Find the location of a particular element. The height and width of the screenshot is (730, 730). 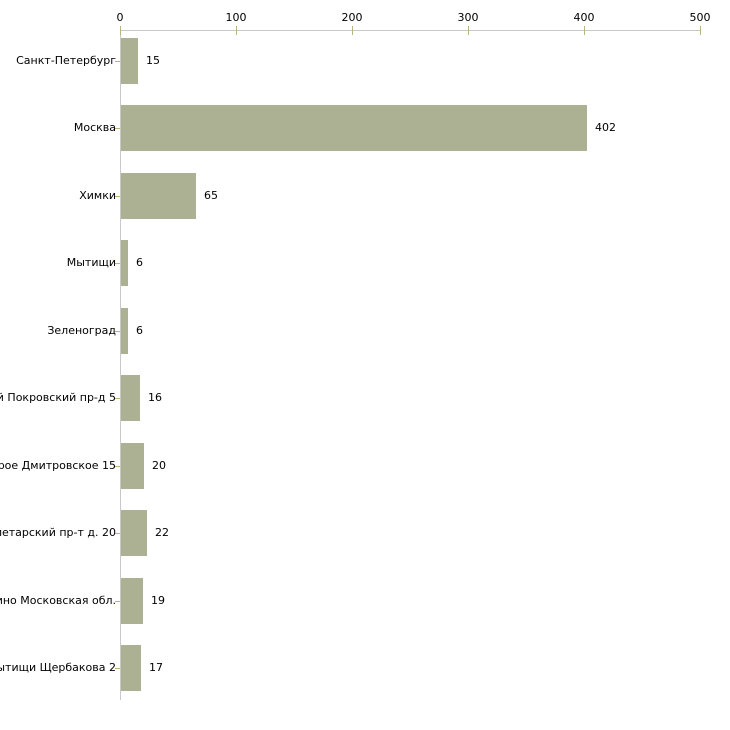

x-axis-line is located at coordinates (410, 30).